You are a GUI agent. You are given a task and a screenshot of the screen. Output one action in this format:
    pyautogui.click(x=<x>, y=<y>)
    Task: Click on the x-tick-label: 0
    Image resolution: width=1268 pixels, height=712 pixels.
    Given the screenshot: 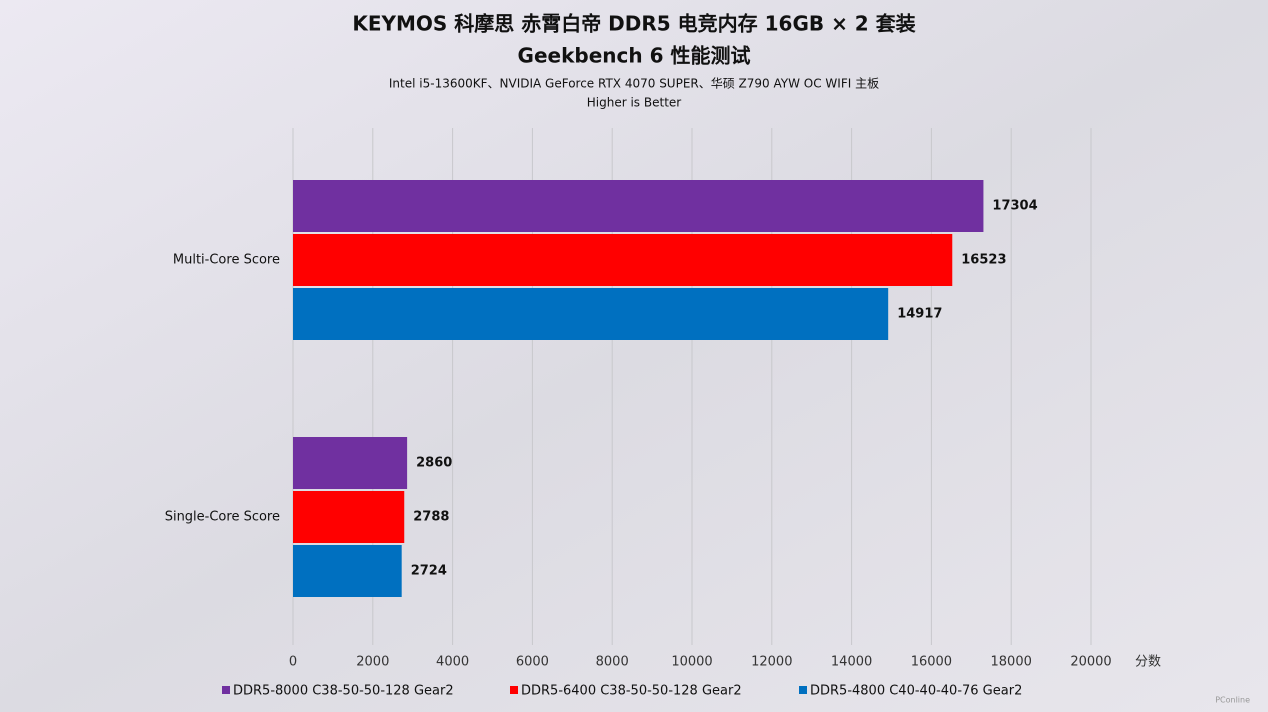 What is the action you would take?
    pyautogui.click(x=293, y=662)
    